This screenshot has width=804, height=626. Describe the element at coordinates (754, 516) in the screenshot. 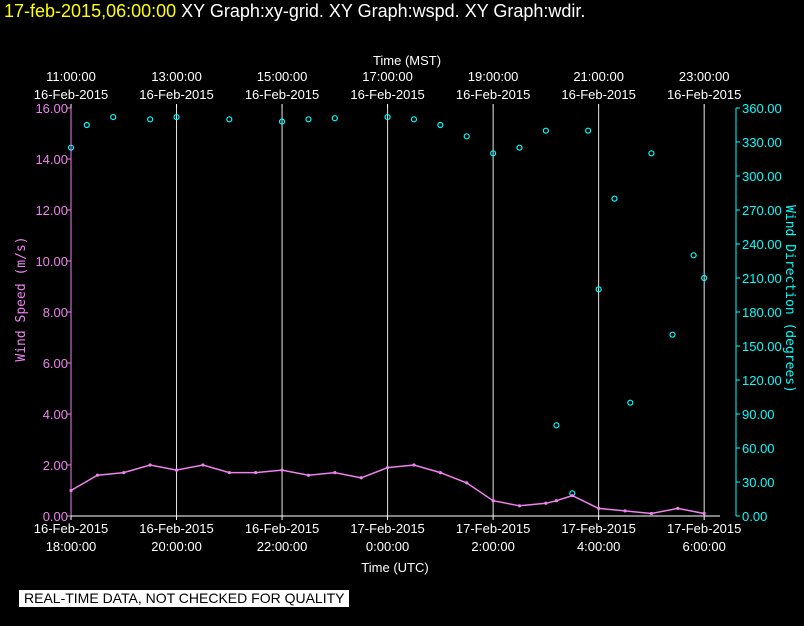

I see `right-axis-tick-label: 0.00` at that location.